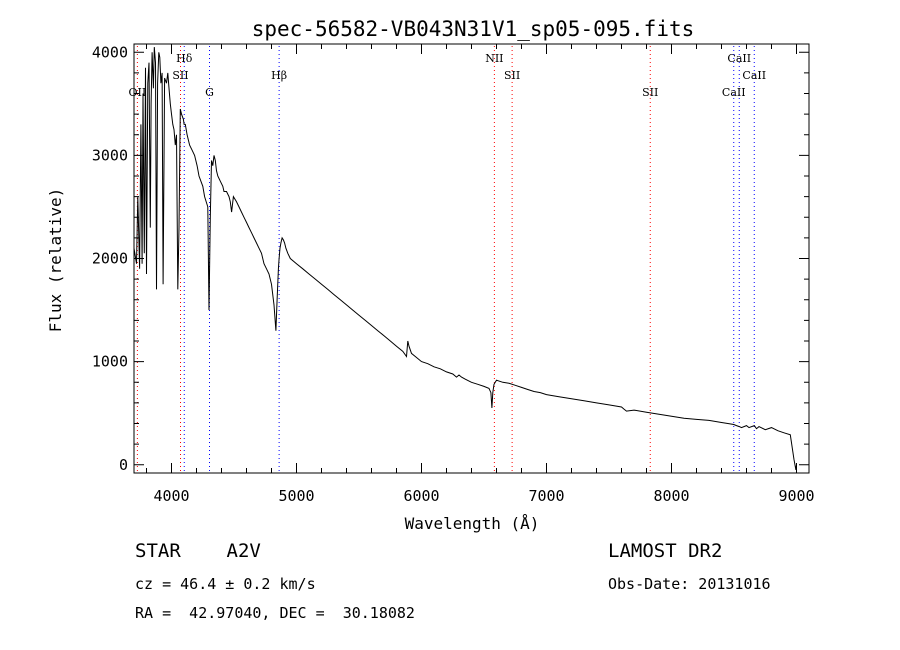 Image resolution: width=900 pixels, height=650 pixels. What do you see at coordinates (546, 496) in the screenshot?
I see `x-tick-label: 7000` at bounding box center [546, 496].